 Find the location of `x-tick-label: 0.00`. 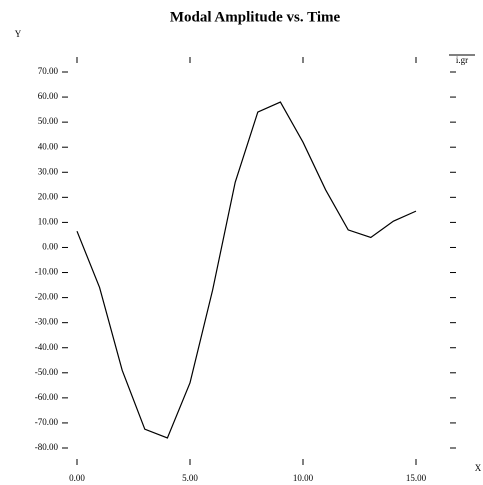

x-tick-label: 0.00 is located at coordinates (77, 478).